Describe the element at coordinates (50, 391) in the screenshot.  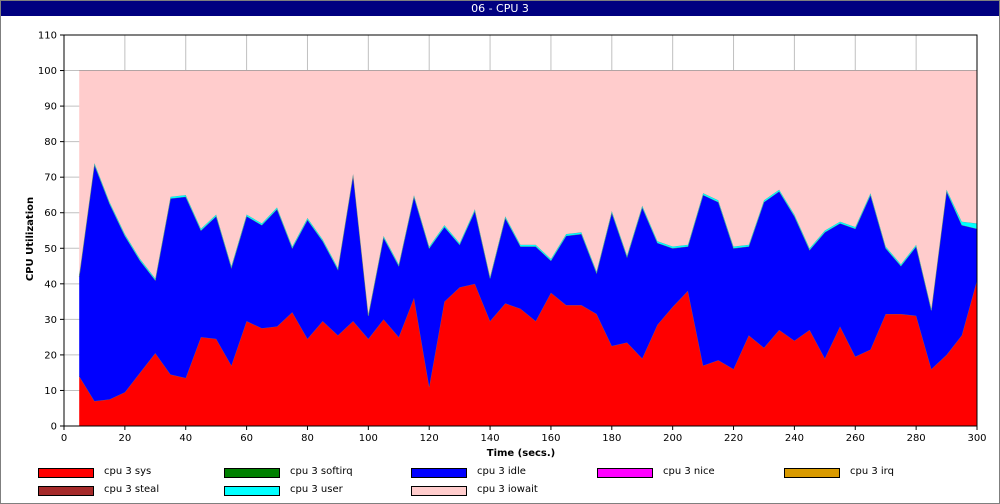
I see `y-tick-label: 10` at that location.